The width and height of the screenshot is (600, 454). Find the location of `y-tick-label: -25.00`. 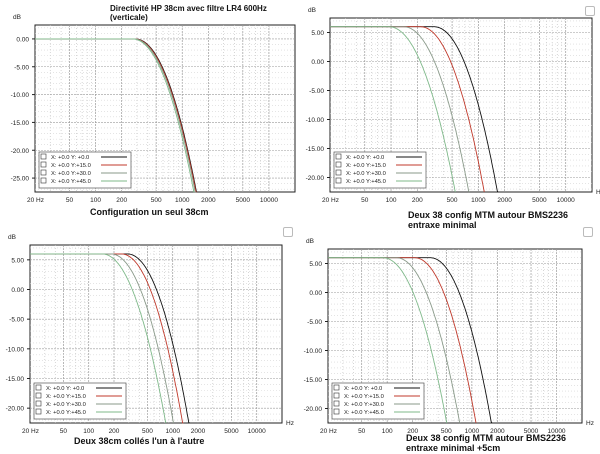

y-tick-label: -25.00 is located at coordinates (20, 179).